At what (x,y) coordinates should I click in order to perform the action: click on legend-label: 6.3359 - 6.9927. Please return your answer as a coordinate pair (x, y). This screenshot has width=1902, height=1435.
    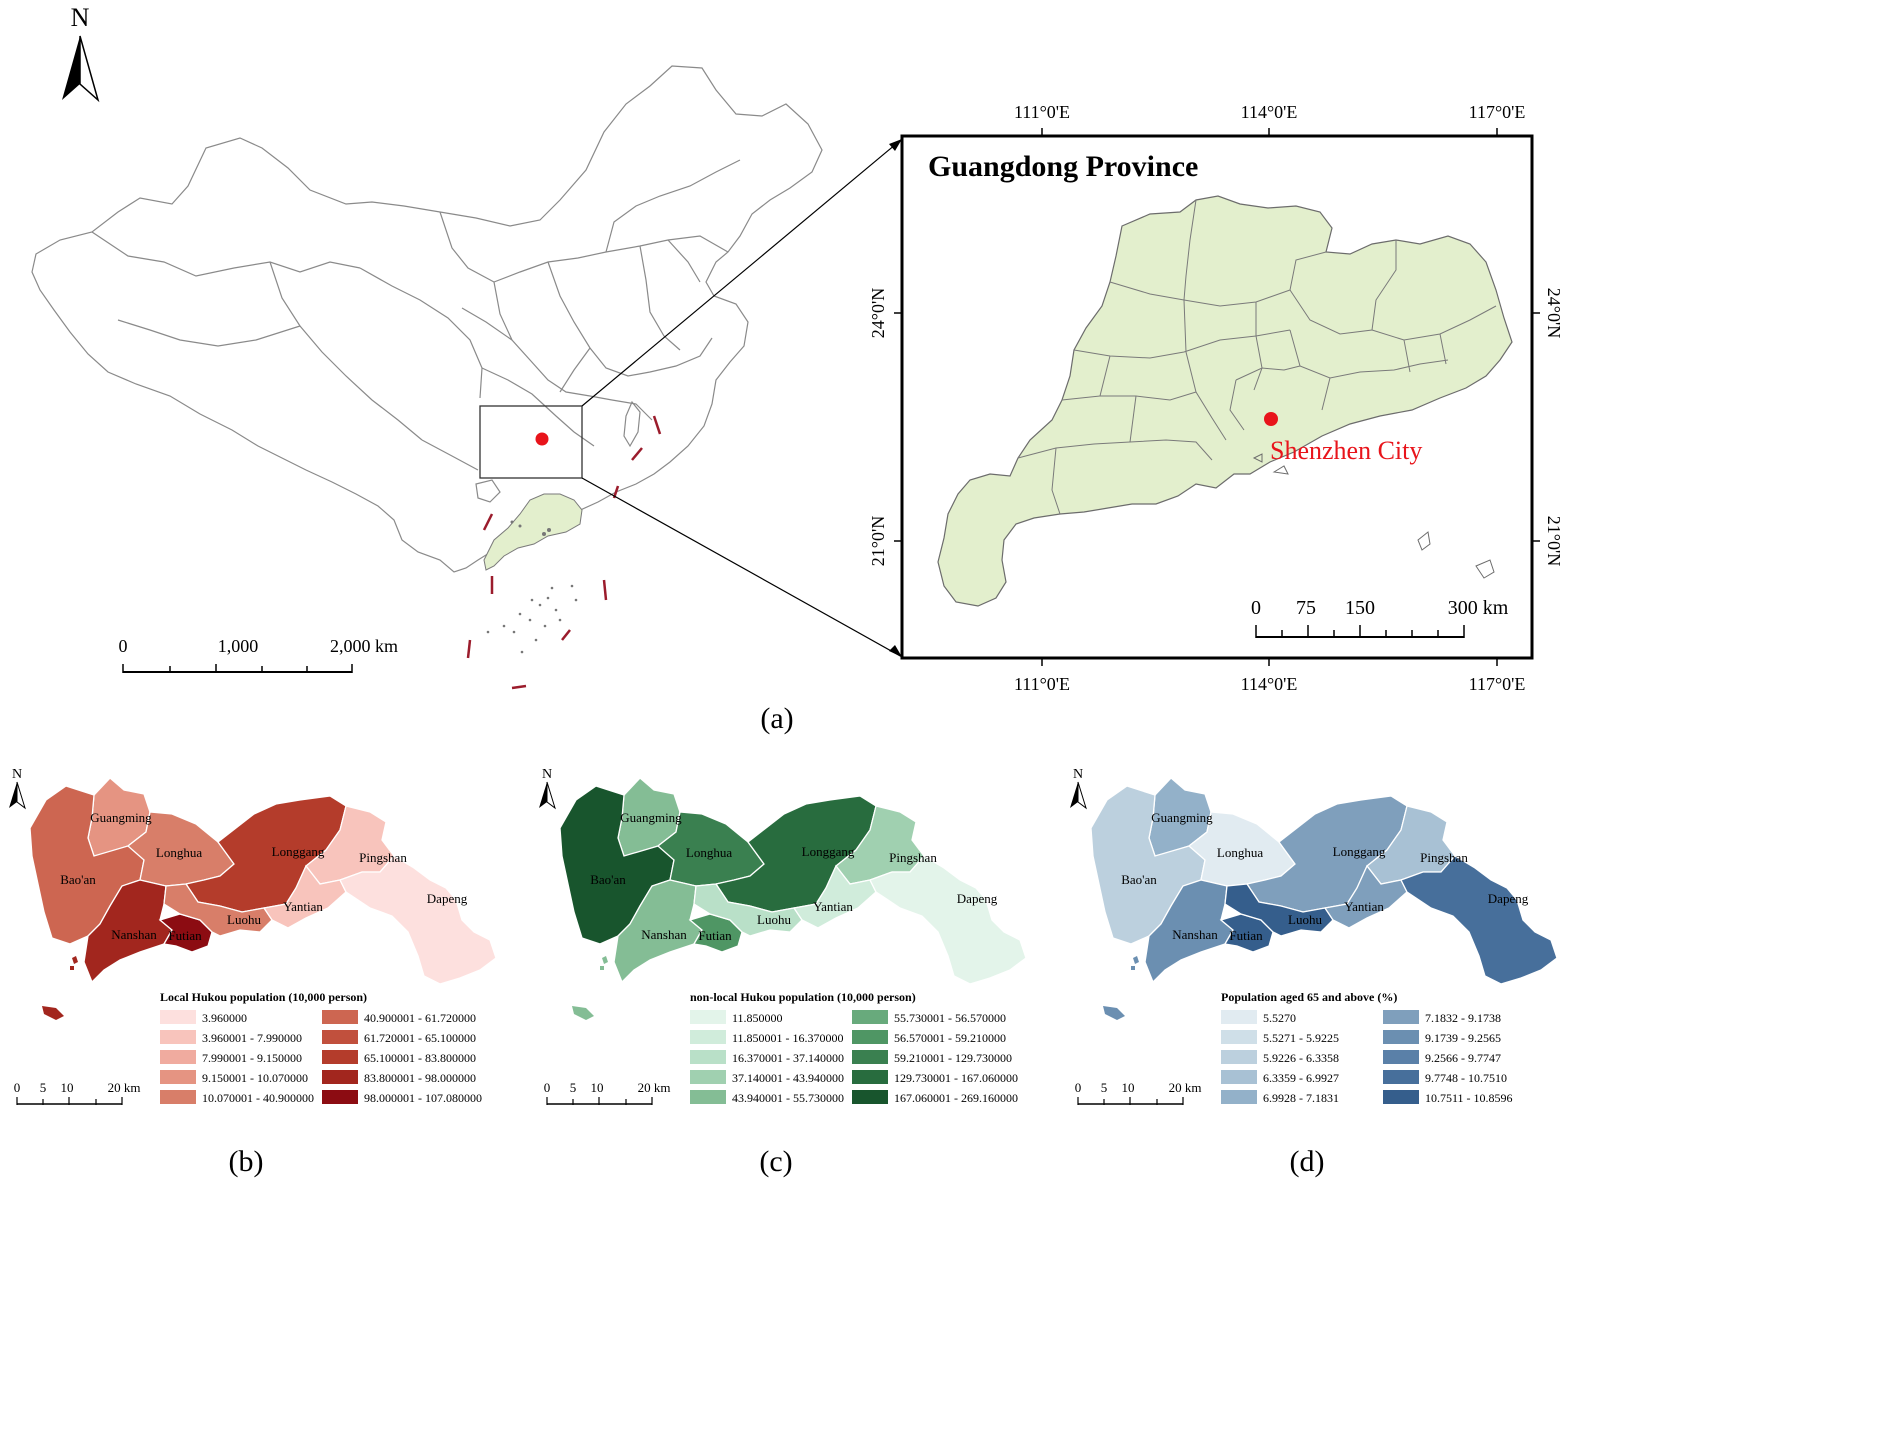
    Looking at the image, I should click on (1301, 1078).